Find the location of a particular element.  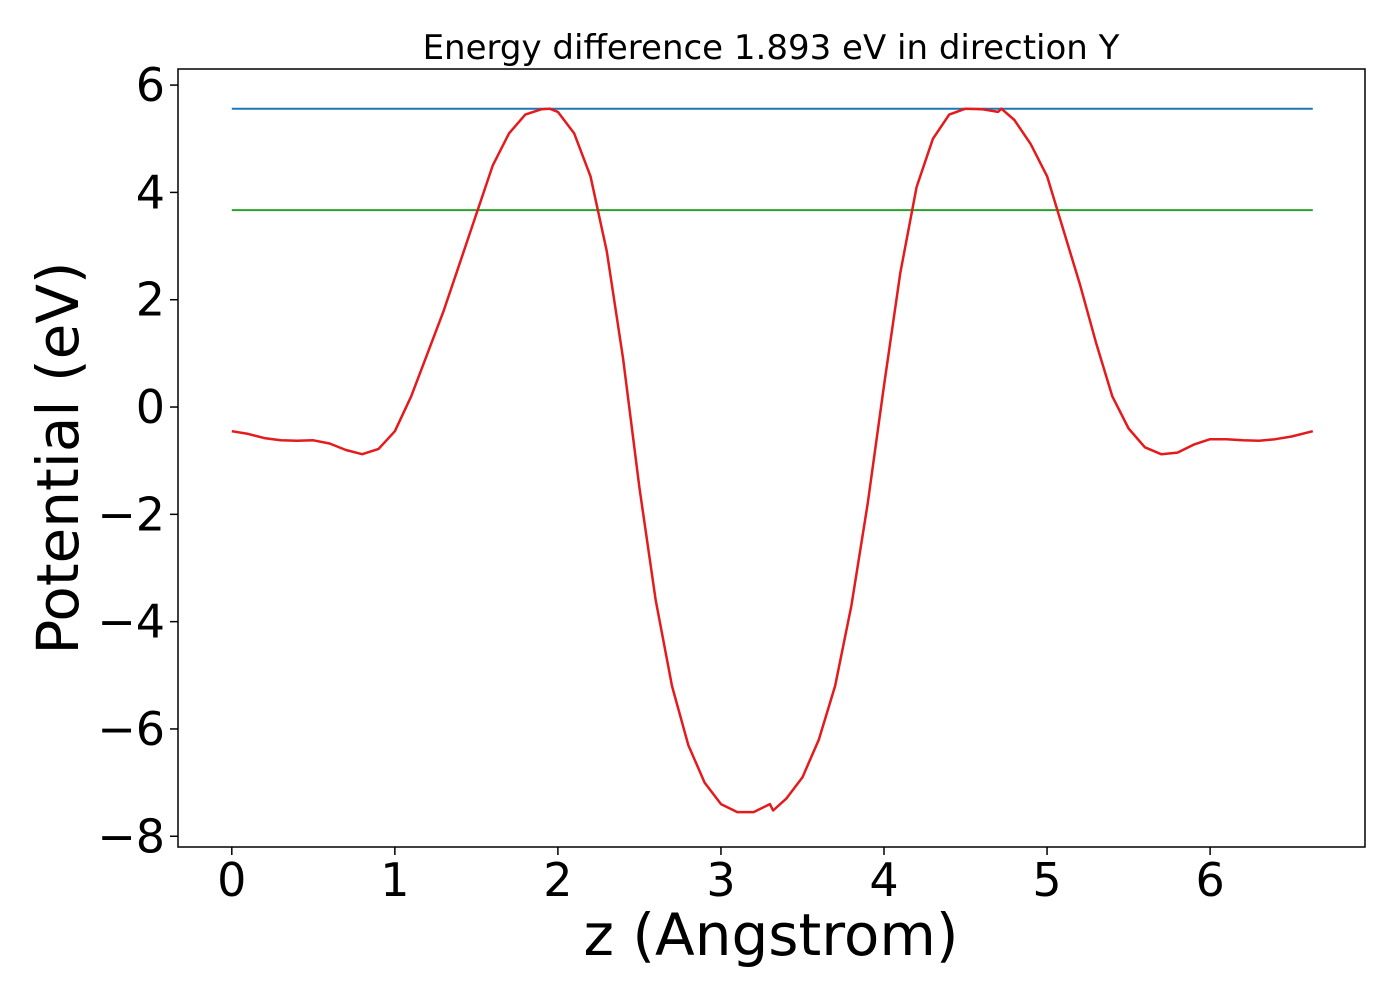

y-tick-label: −6 is located at coordinates (131, 729).